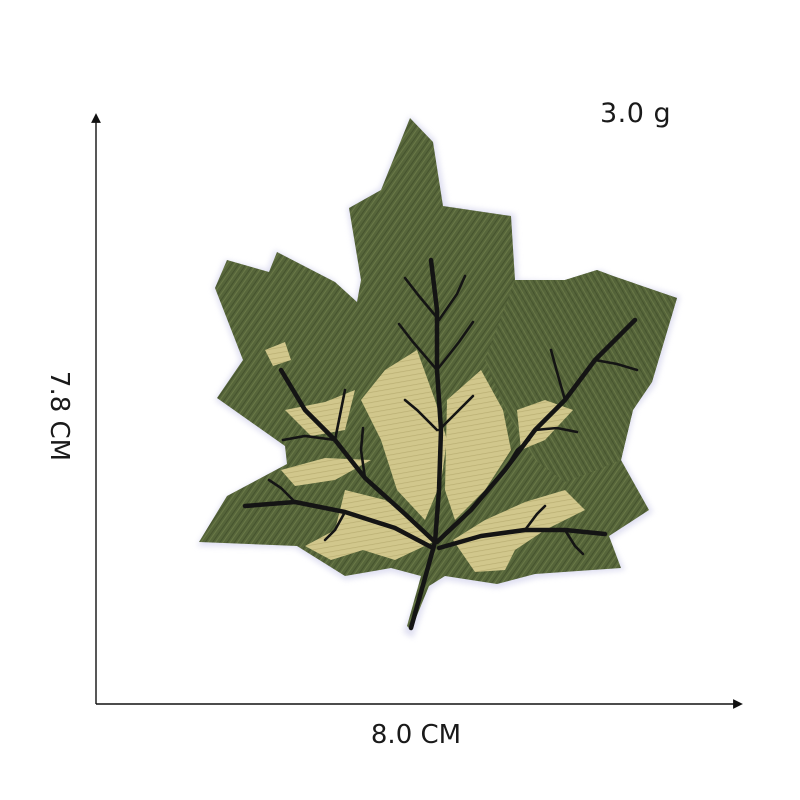 This screenshot has width=800, height=800. Describe the element at coordinates (636, 113) in the screenshot. I see `weight-label: 3.0 g` at that location.